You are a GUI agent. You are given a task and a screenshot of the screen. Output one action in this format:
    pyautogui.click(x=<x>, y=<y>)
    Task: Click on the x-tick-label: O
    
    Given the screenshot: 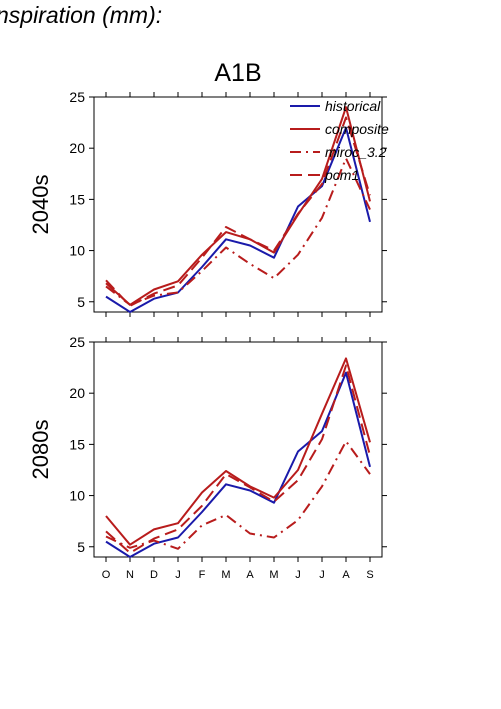 What is the action you would take?
    pyautogui.click(x=106, y=575)
    